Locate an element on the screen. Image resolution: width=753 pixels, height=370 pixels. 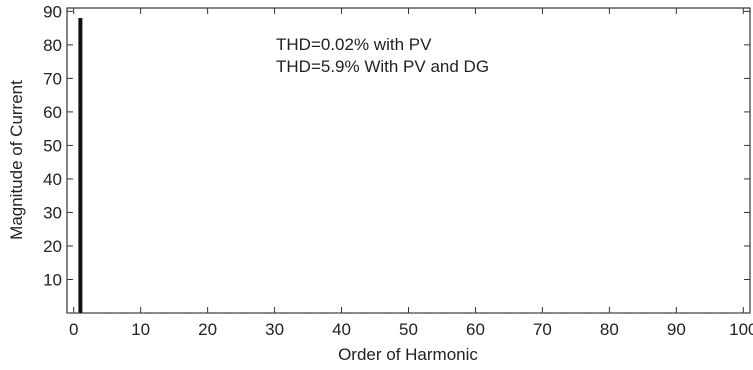
x-tick-label-0: 0 is located at coordinates (73, 329).